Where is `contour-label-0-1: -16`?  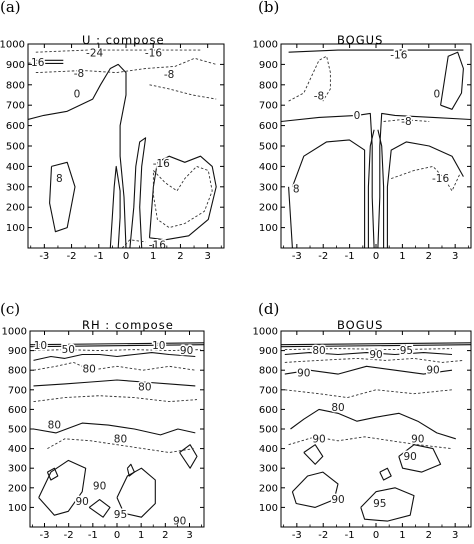
contour-label-0-1: -16 is located at coordinates (153, 54).